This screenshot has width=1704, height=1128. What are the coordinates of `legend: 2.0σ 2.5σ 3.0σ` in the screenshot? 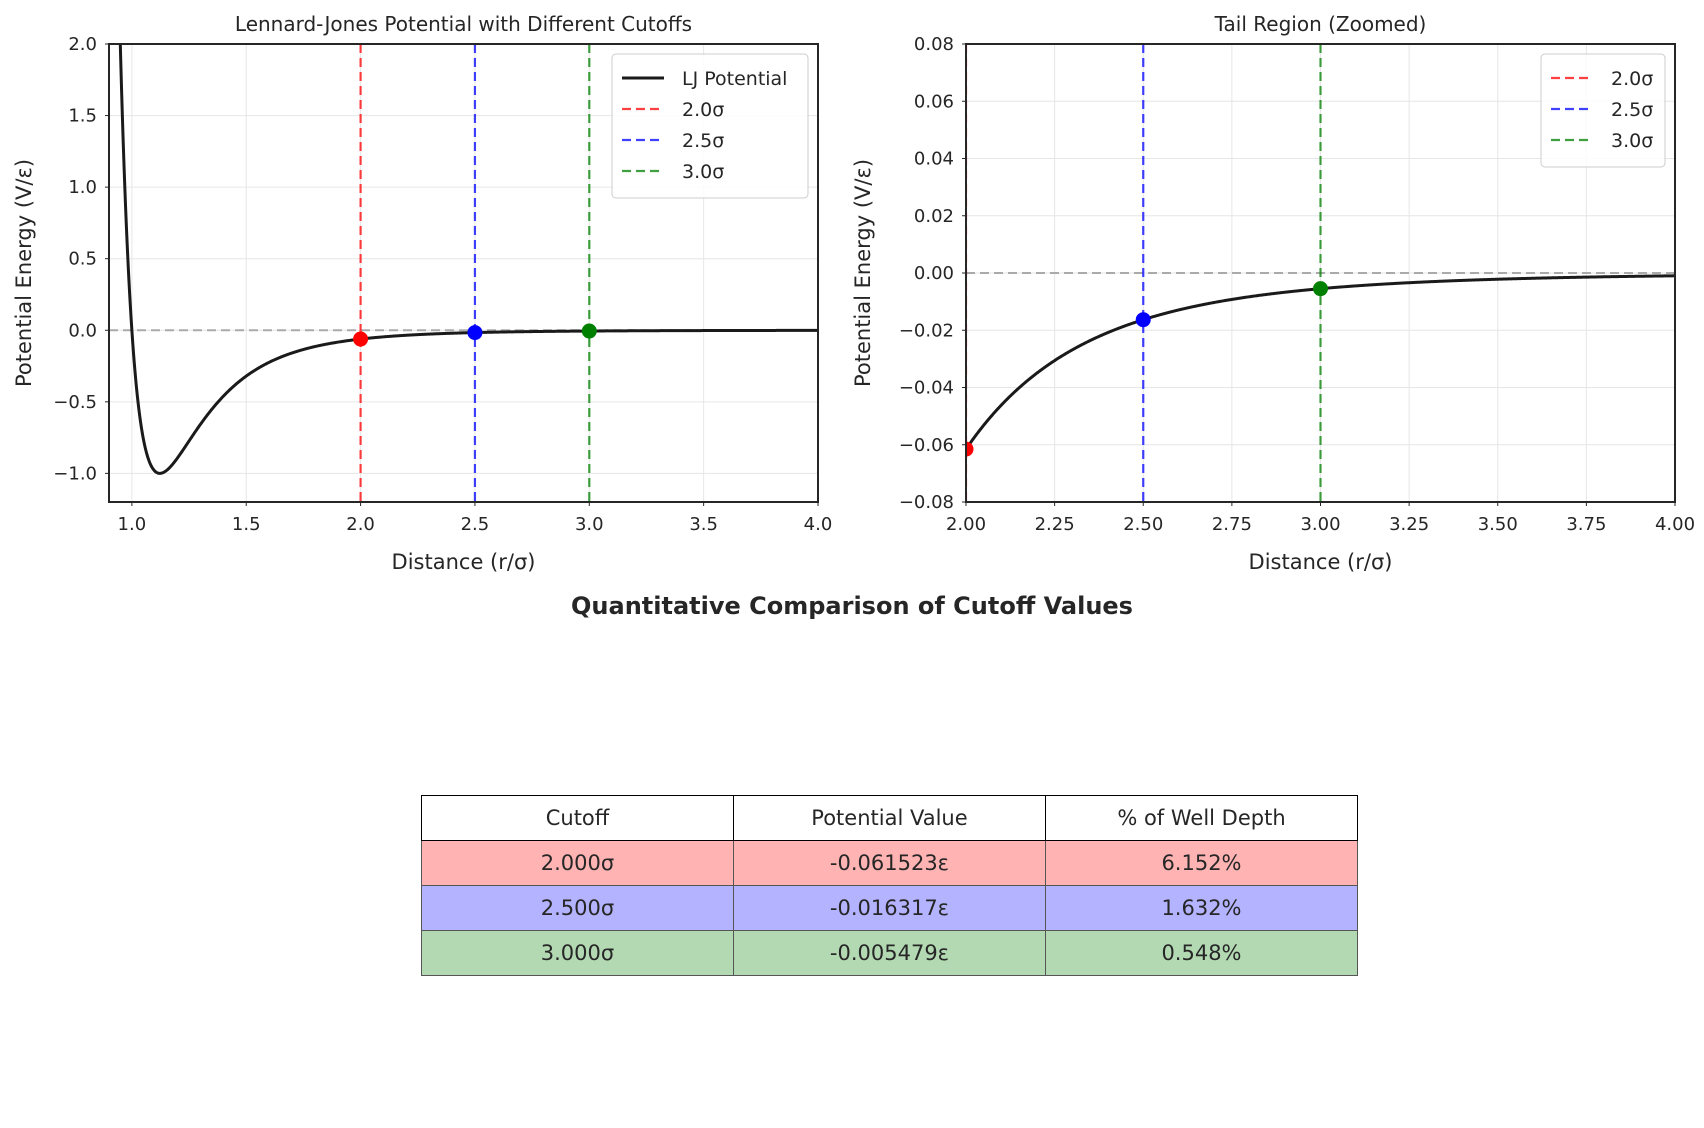 It's located at (1603, 110).